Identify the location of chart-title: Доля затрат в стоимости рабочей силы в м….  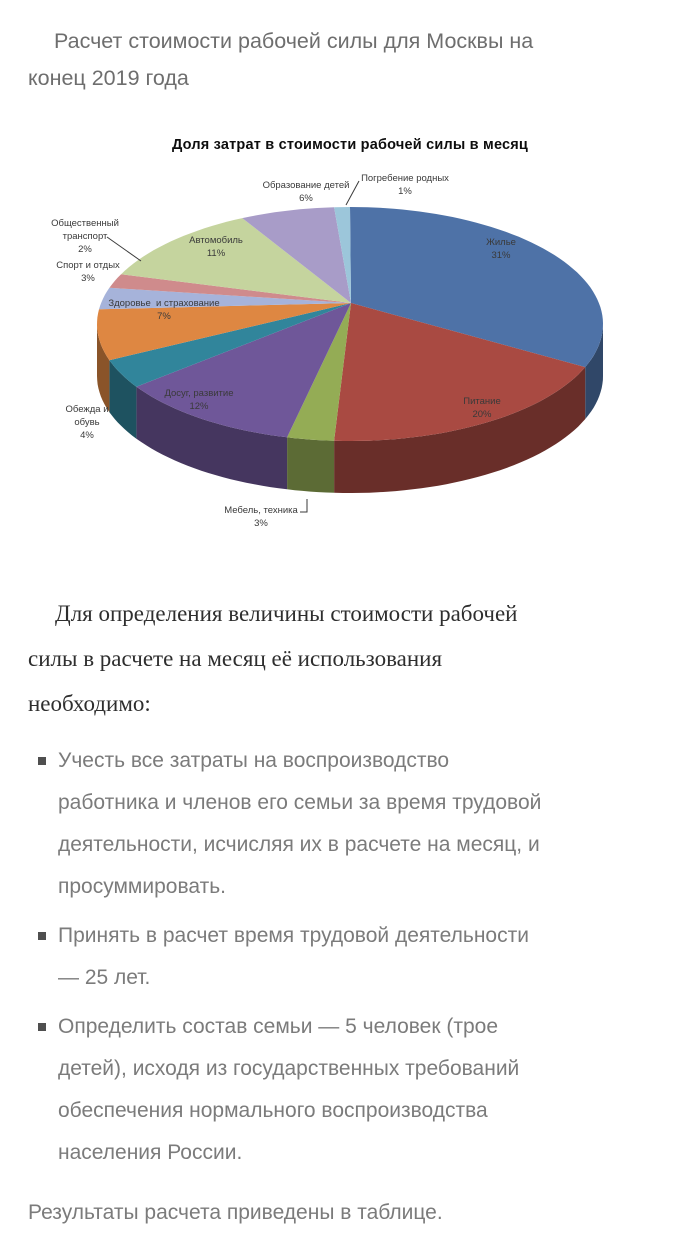
(350, 145).